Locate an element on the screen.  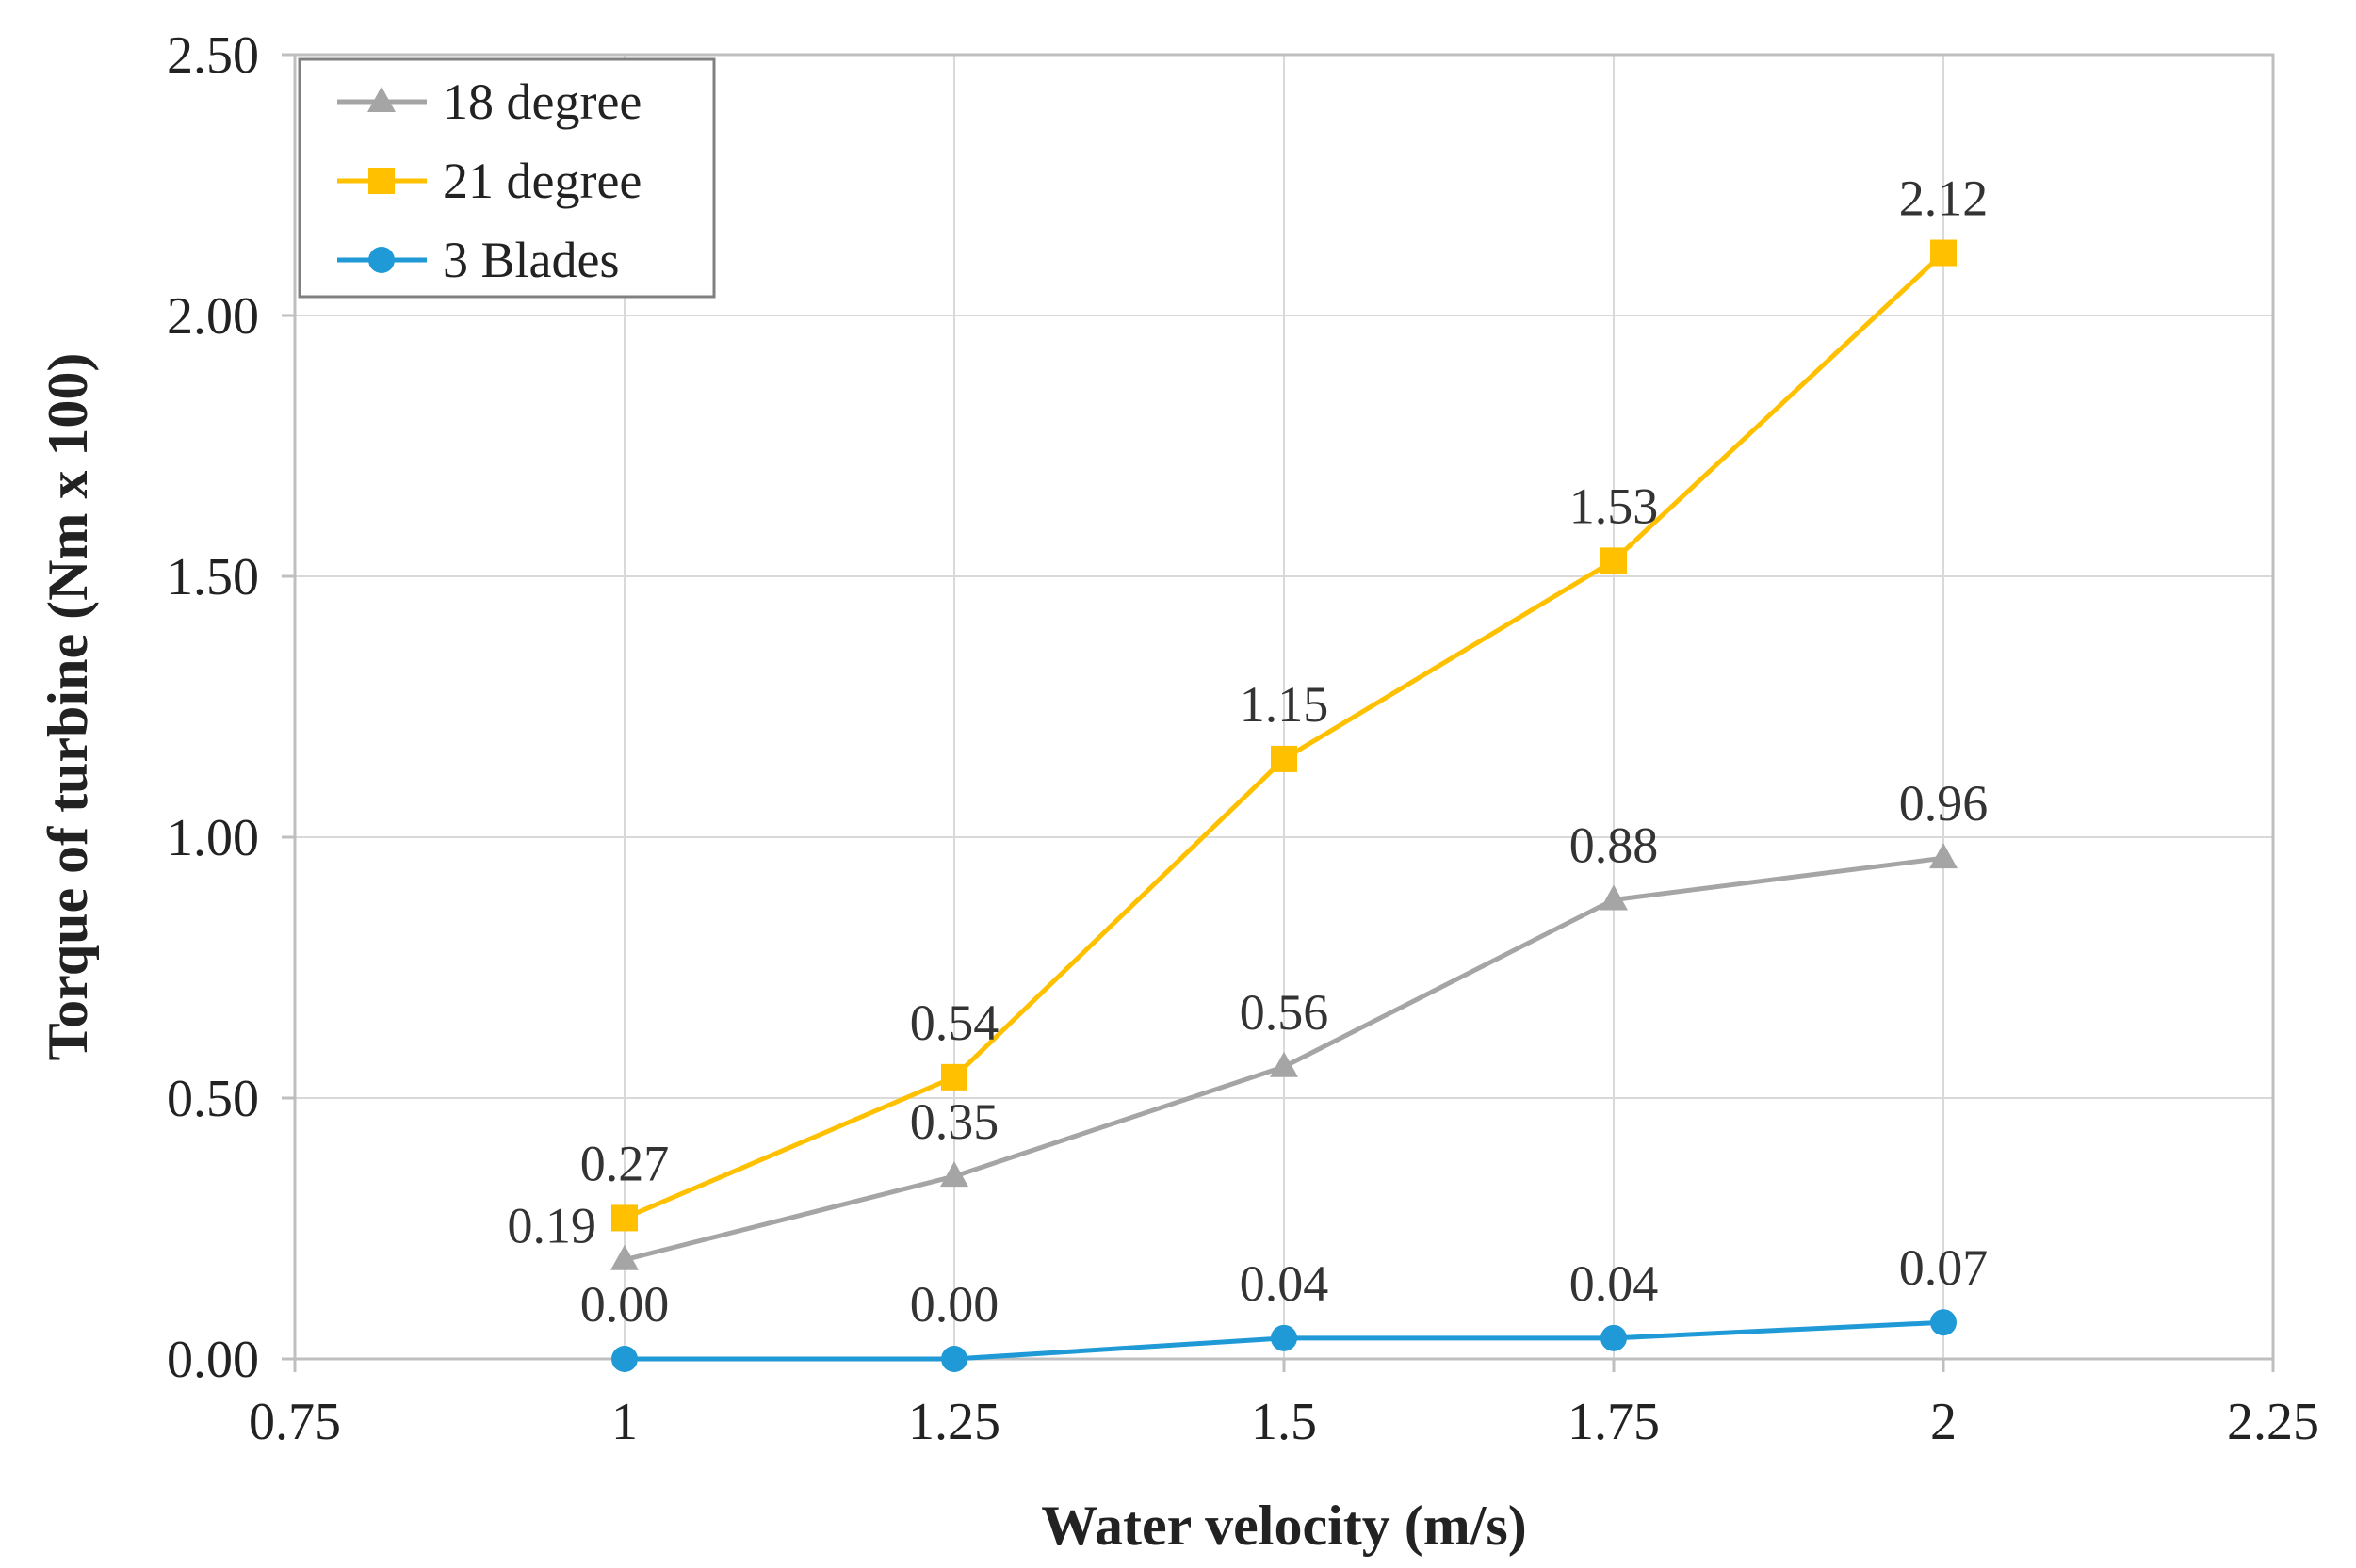
data-label-21-degree: 2.12 is located at coordinates (1944, 198).